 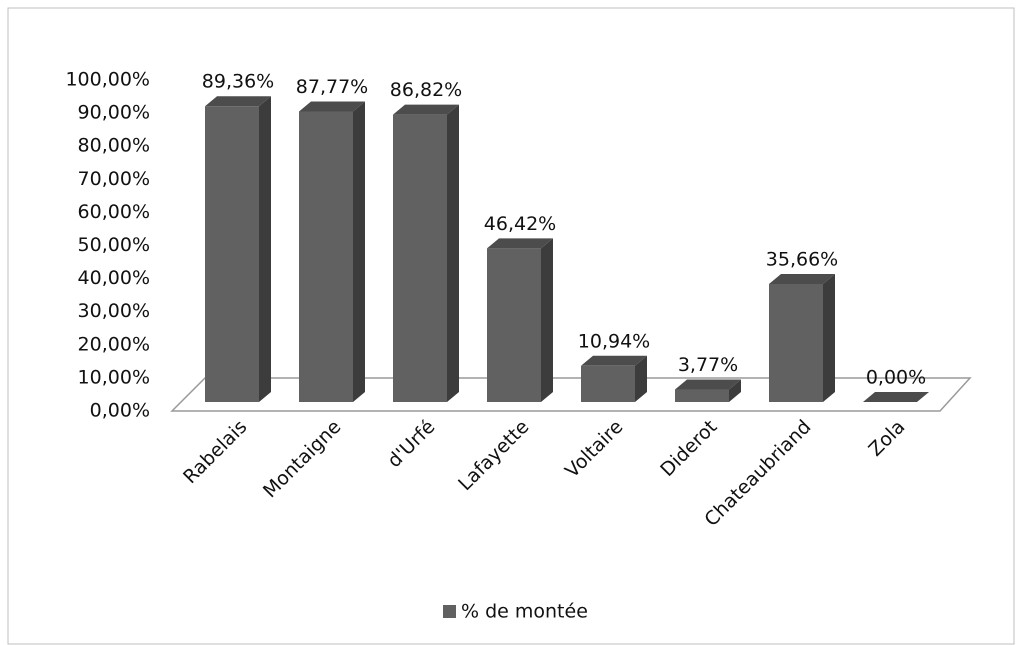 I want to click on legend-swatch, so click(x=449, y=611).